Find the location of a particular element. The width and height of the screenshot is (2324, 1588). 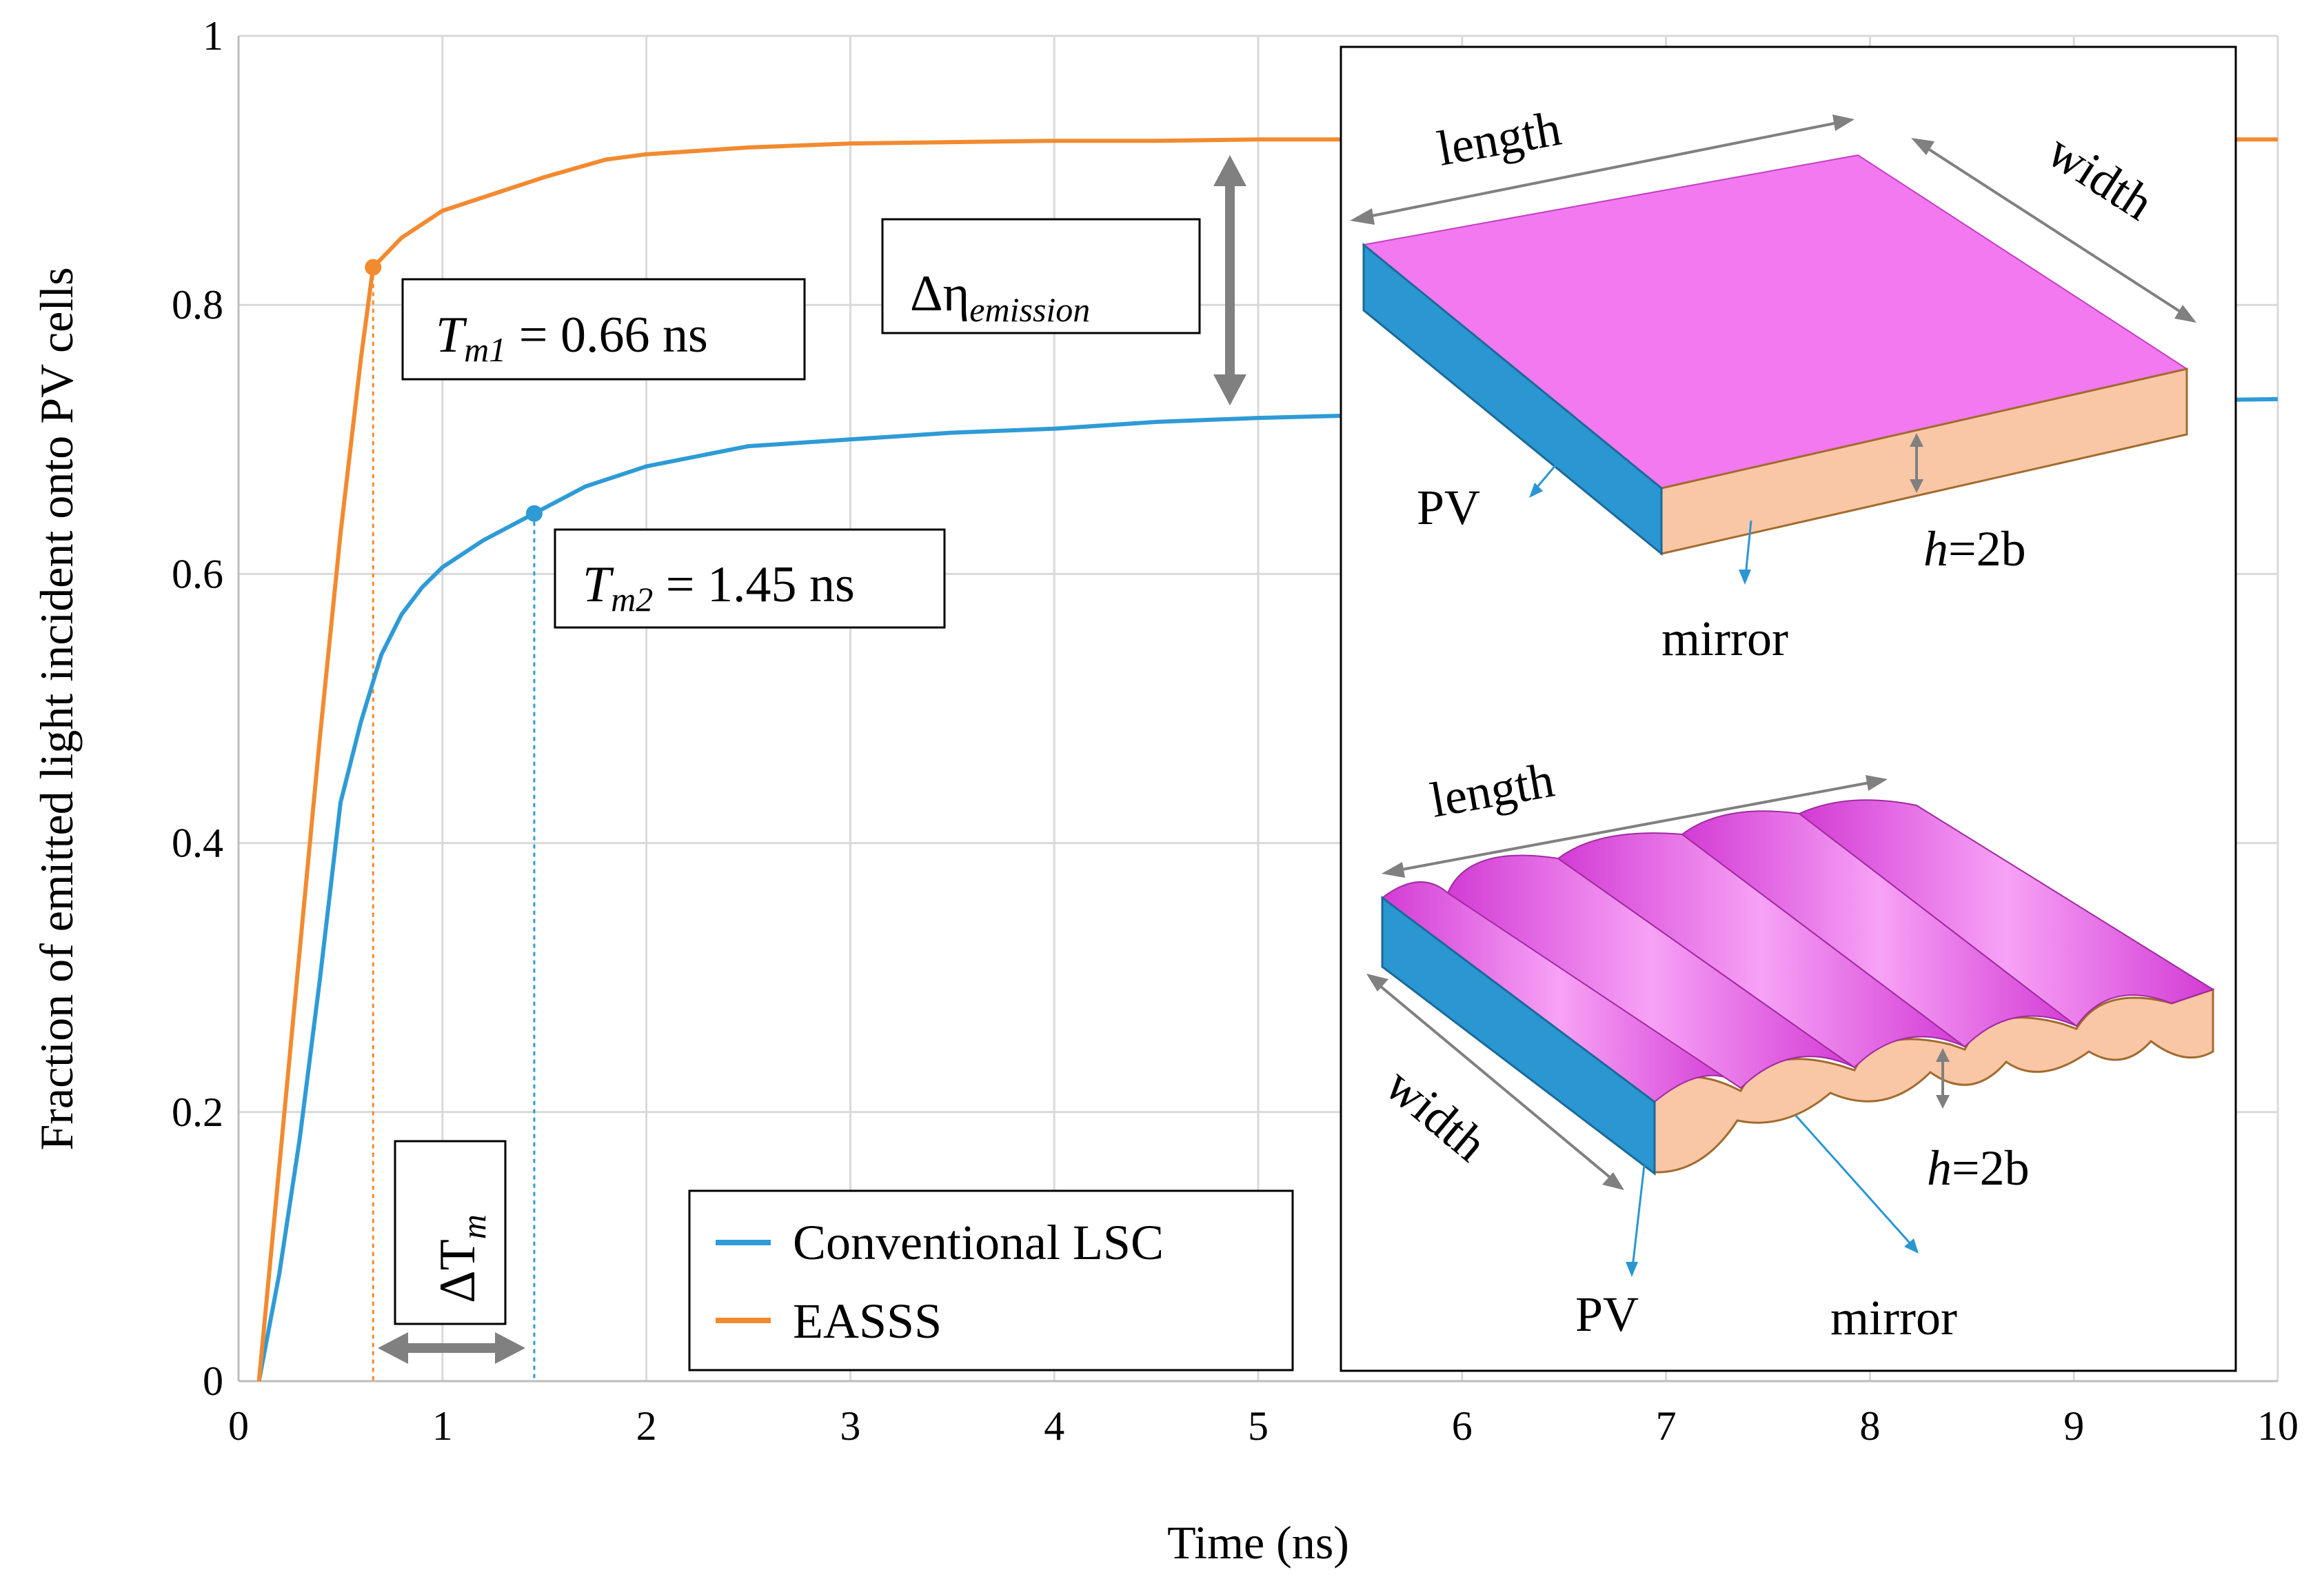

y-tick-label: 1 is located at coordinates (213, 36).